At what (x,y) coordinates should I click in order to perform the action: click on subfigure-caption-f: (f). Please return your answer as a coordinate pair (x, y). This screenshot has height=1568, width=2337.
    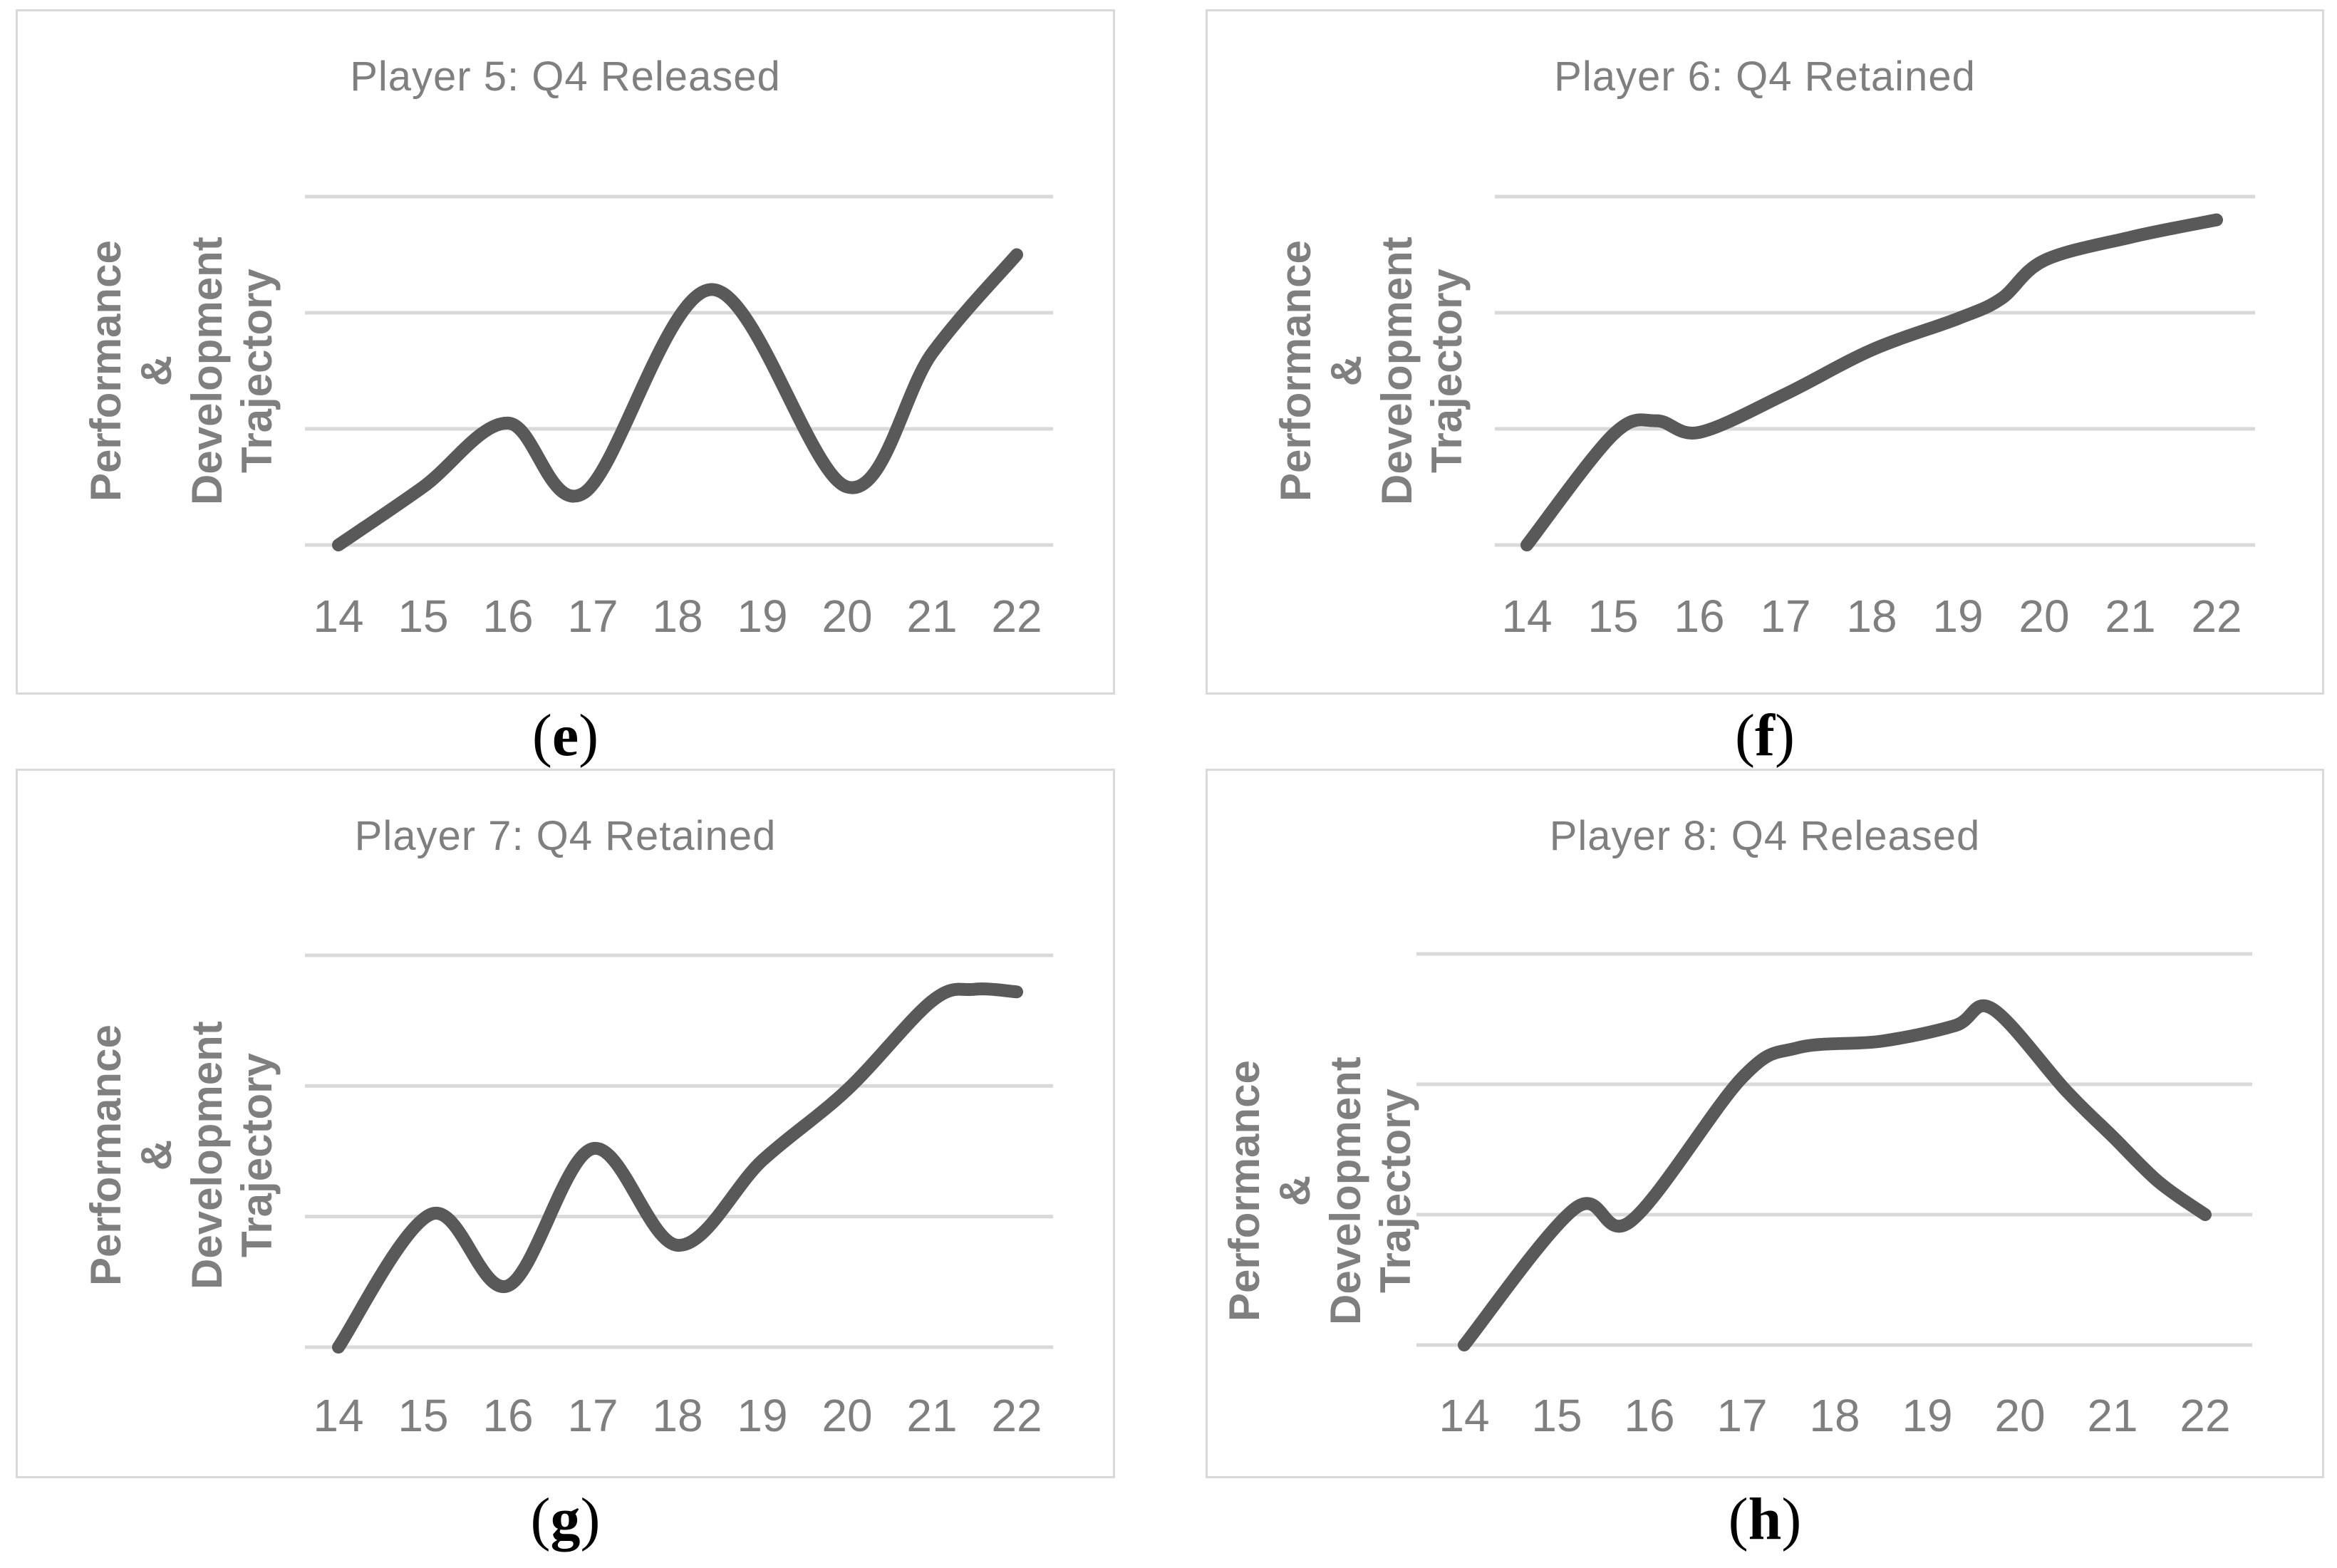
    Looking at the image, I should click on (1765, 736).